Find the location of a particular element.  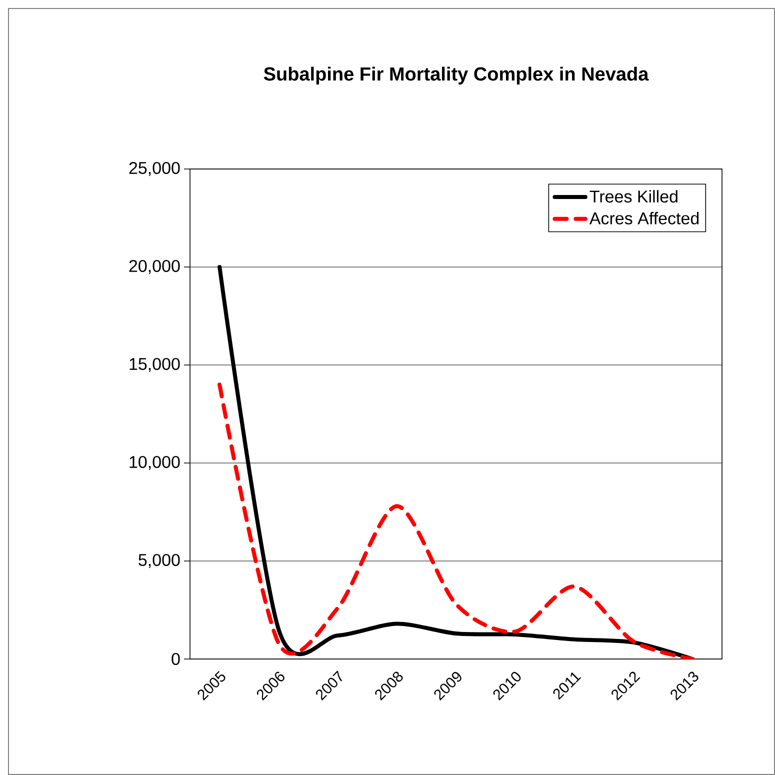

y-tick-label: 0 is located at coordinates (176, 659).